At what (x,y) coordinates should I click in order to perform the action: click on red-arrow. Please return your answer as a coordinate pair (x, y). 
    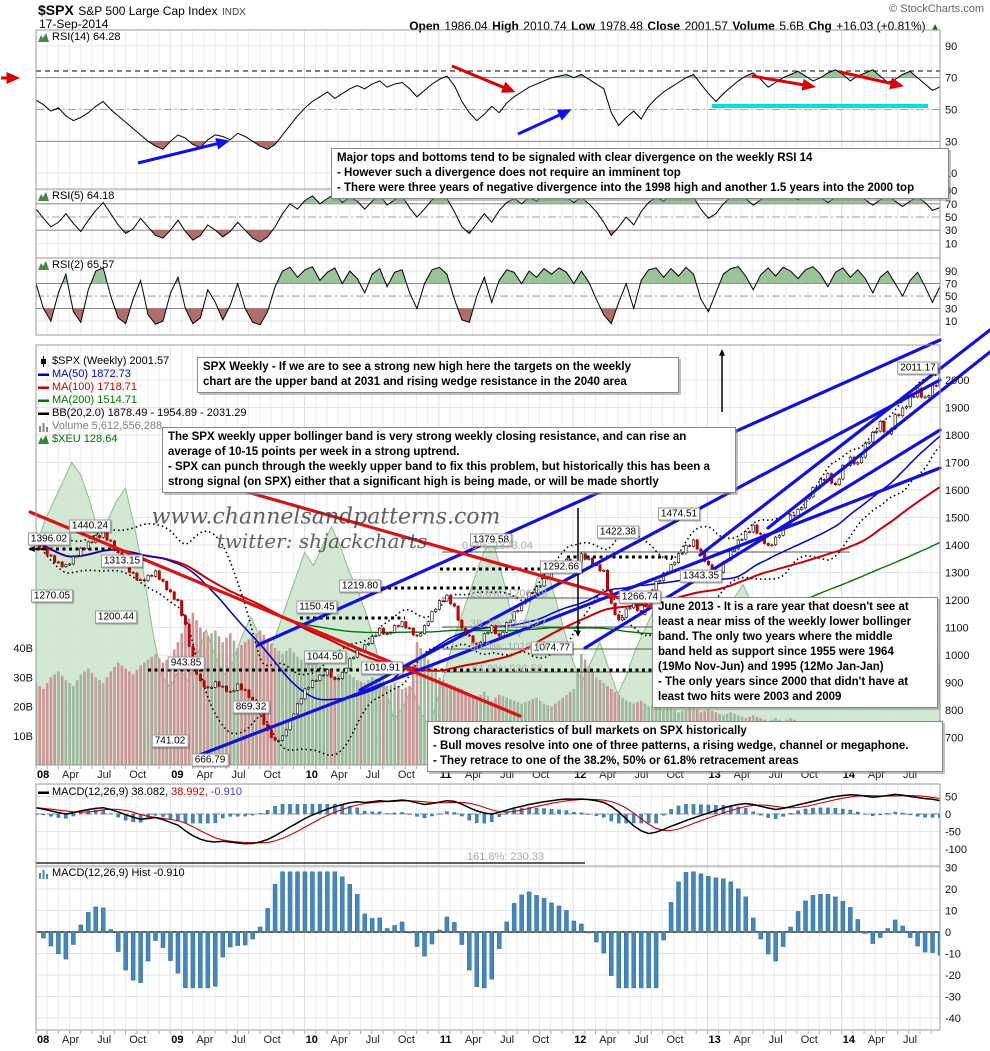
    Looking at the image, I should click on (783, 82).